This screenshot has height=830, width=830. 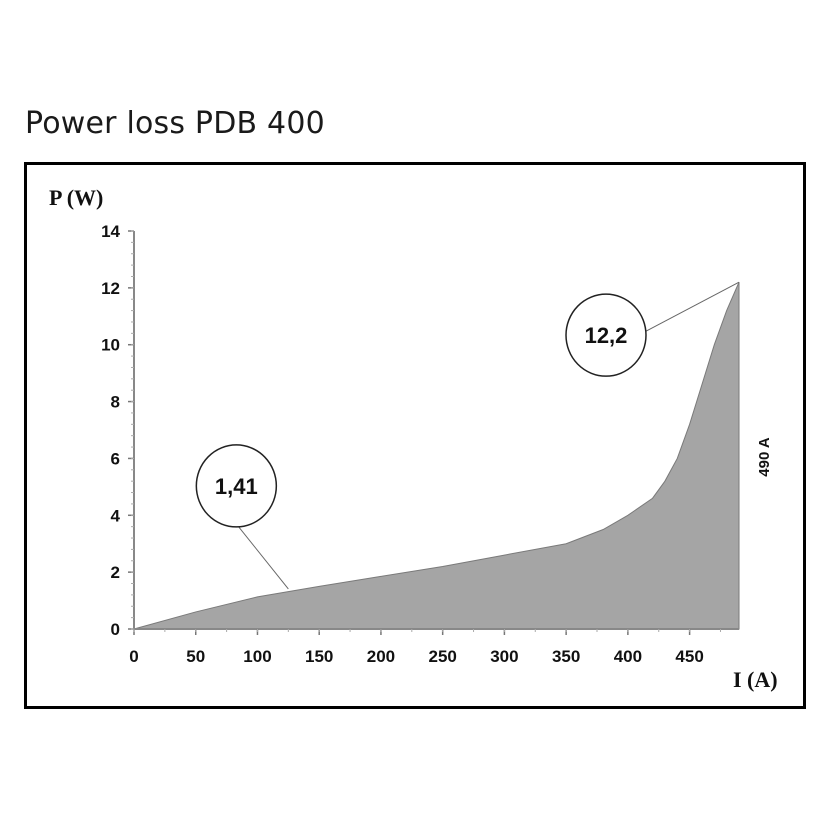 I want to click on y-tick-label: 12, so click(x=110, y=288).